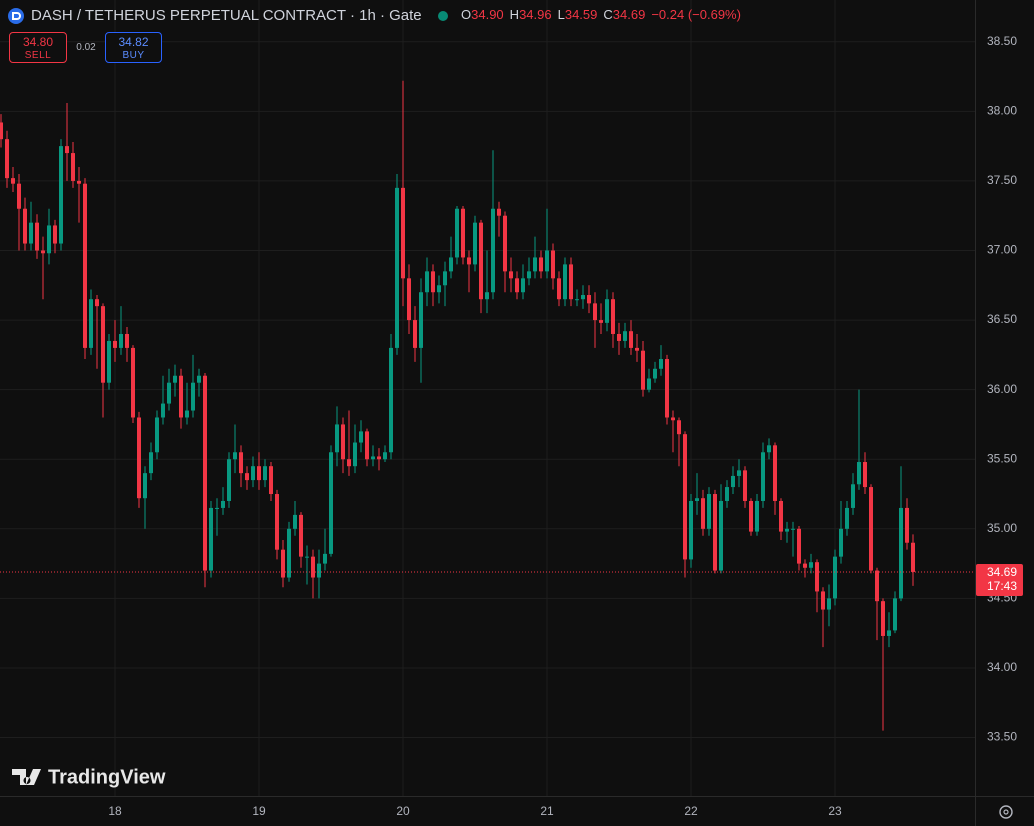  What do you see at coordinates (835, 811) in the screenshot?
I see `x-tick-label: 23` at bounding box center [835, 811].